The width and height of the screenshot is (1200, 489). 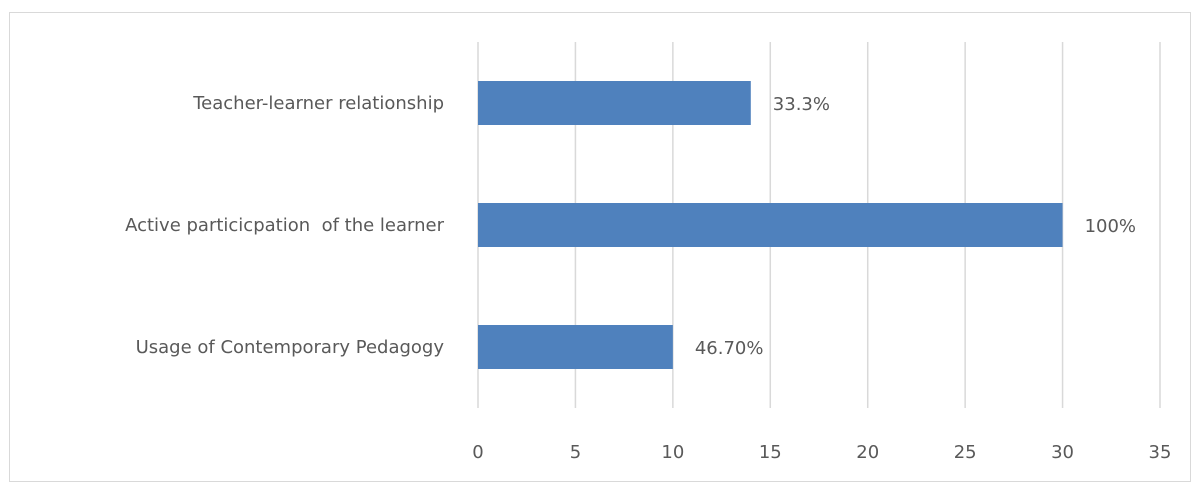 I want to click on x-tick-label: 15, so click(x=770, y=452).